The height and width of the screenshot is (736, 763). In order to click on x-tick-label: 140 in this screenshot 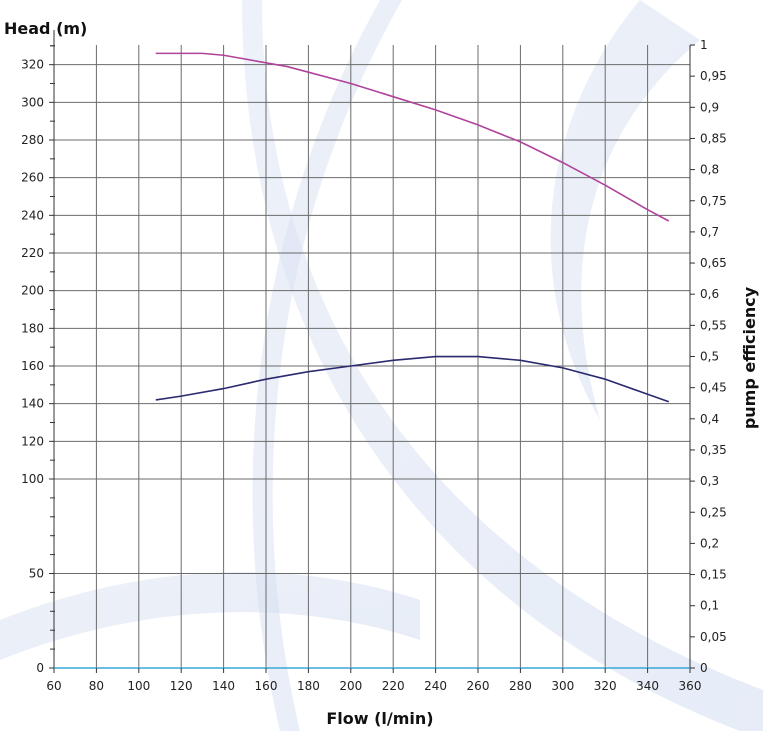, I will do `click(223, 686)`.